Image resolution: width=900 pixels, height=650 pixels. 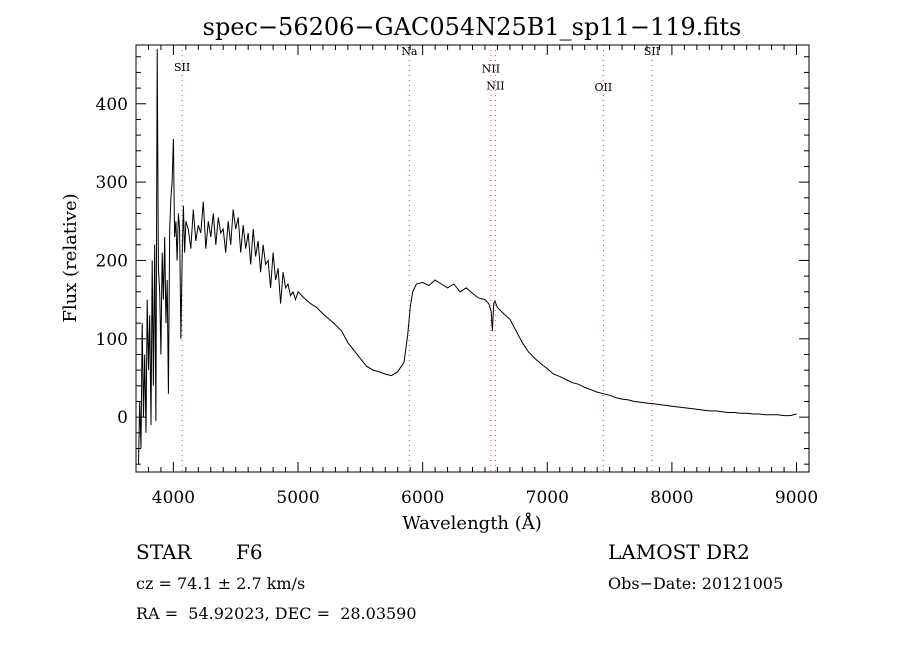 What do you see at coordinates (112, 105) in the screenshot?
I see `y-tick-label: 400` at bounding box center [112, 105].